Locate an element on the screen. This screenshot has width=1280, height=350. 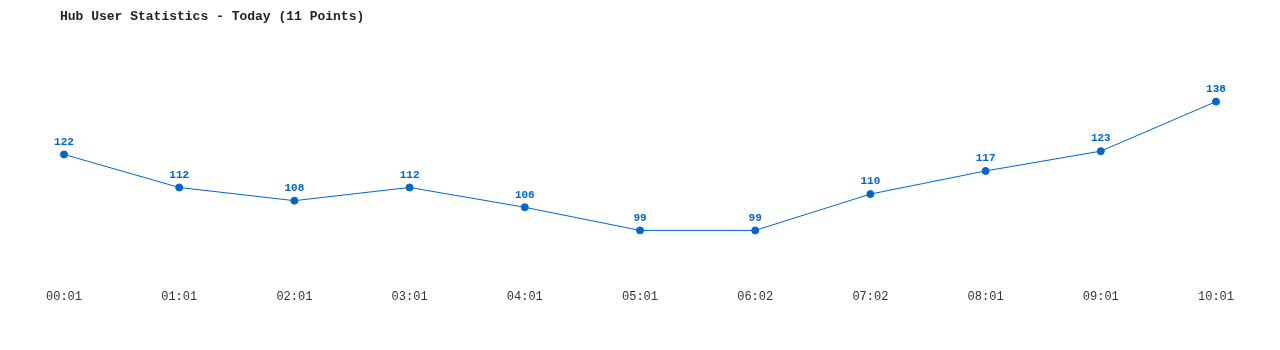
chart-title: Hub User Statistics - Today (11 Points) is located at coordinates (212, 16).